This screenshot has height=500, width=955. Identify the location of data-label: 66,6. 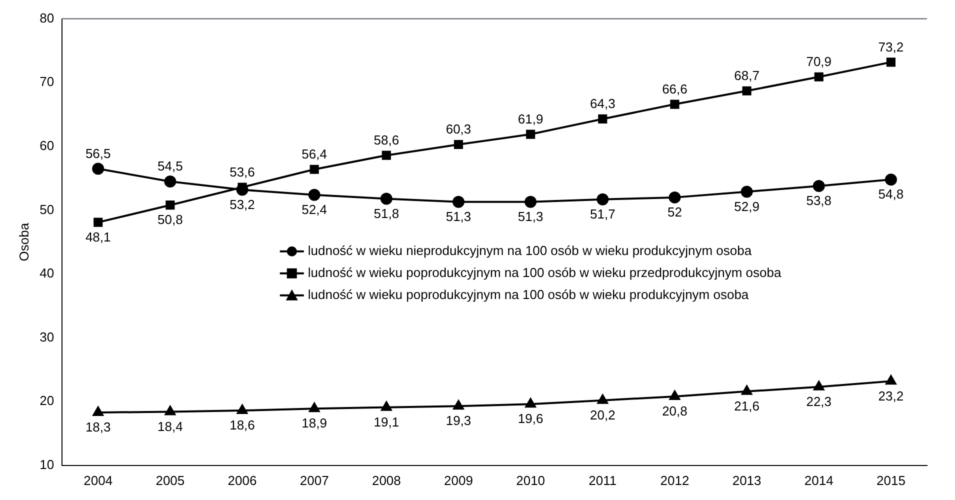
(675, 88).